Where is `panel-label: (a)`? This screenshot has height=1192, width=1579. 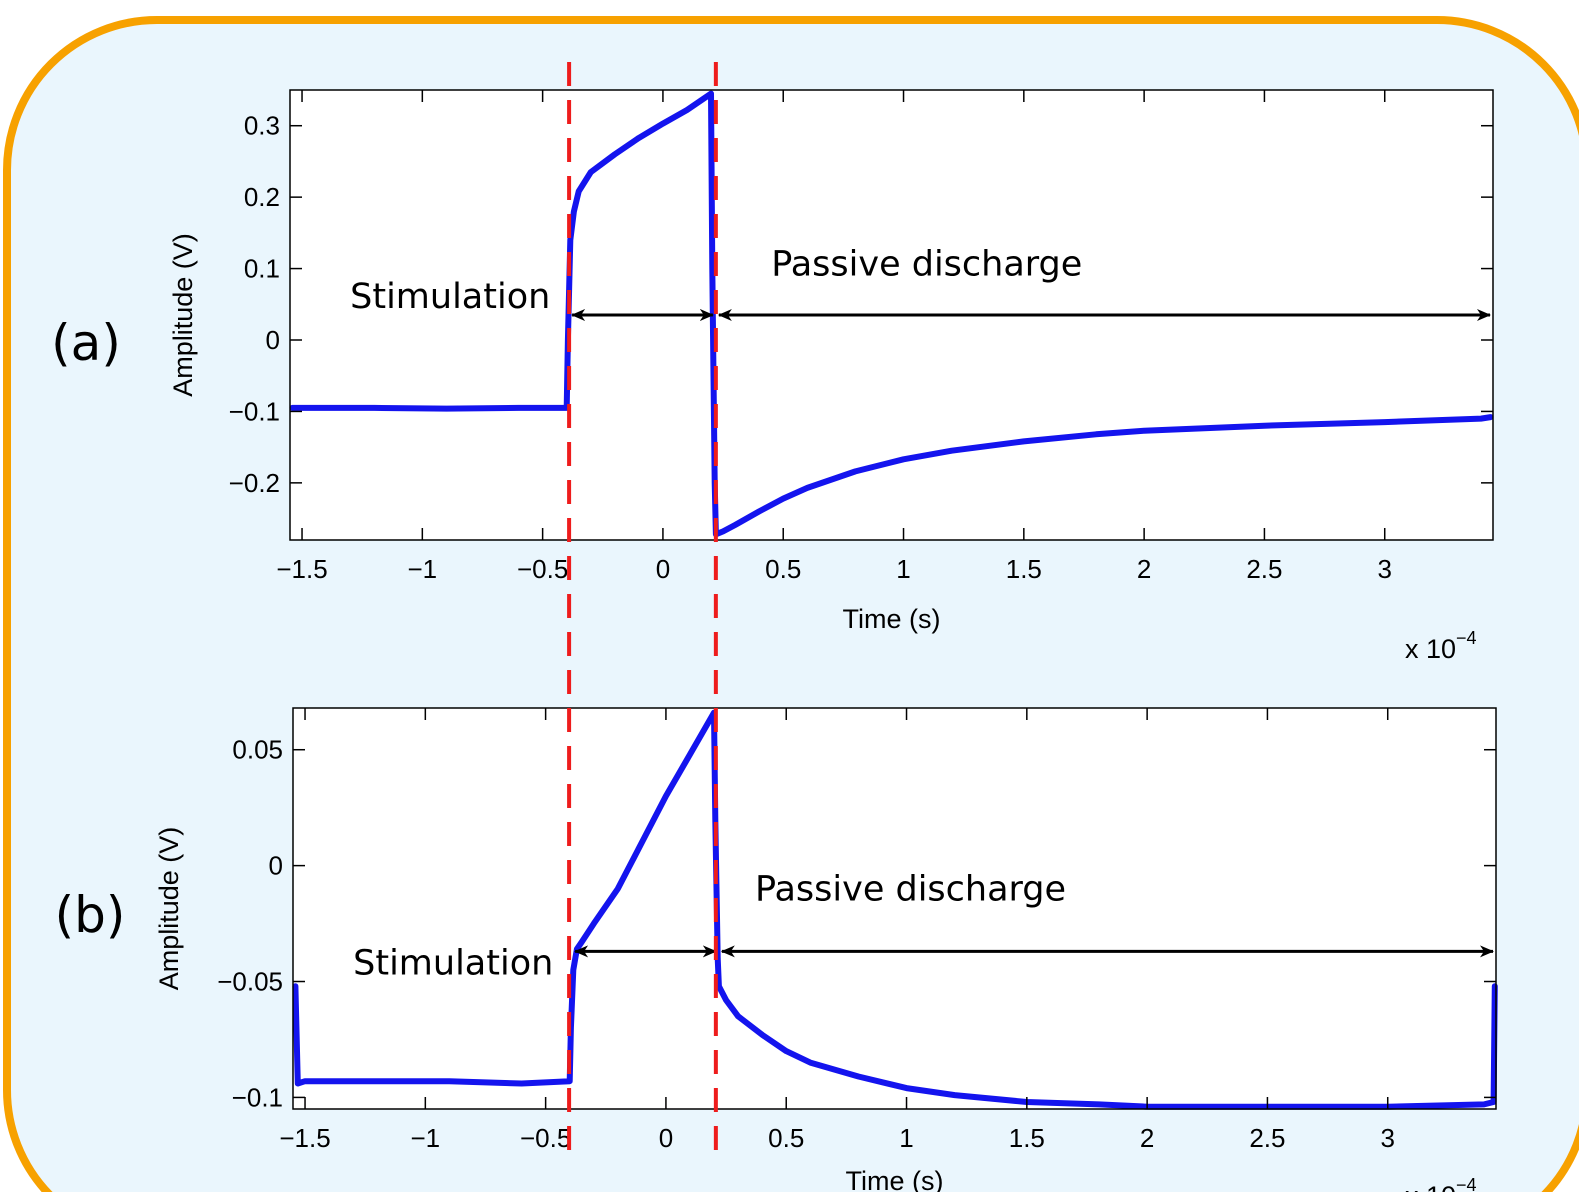
panel-label: (a) is located at coordinates (86, 343).